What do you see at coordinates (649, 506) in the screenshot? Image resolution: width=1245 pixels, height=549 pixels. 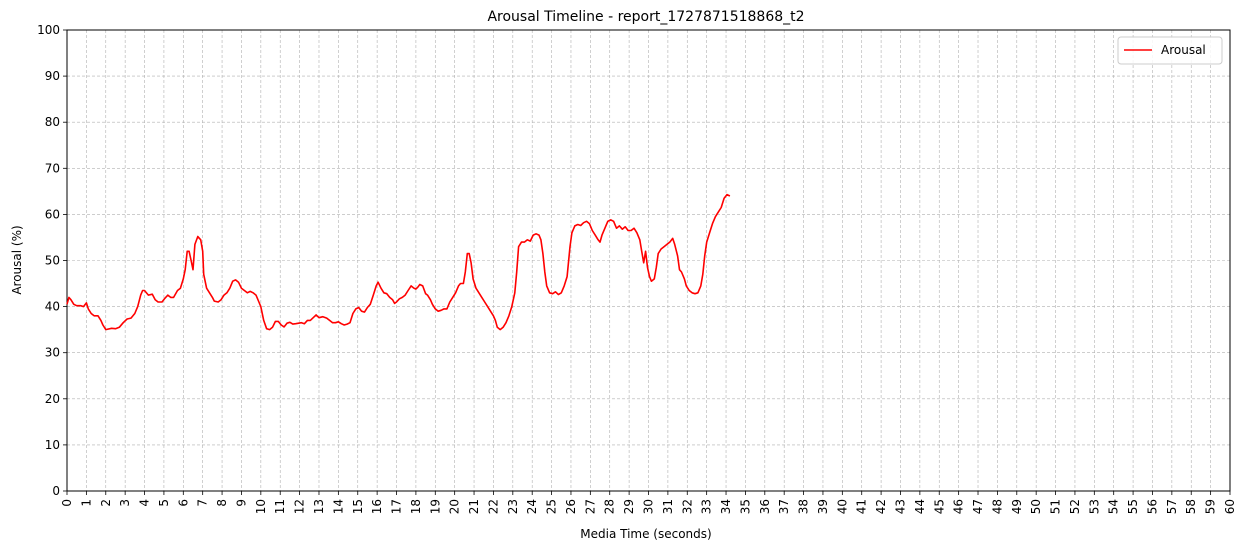 I see `x-tick-label: 30` at bounding box center [649, 506].